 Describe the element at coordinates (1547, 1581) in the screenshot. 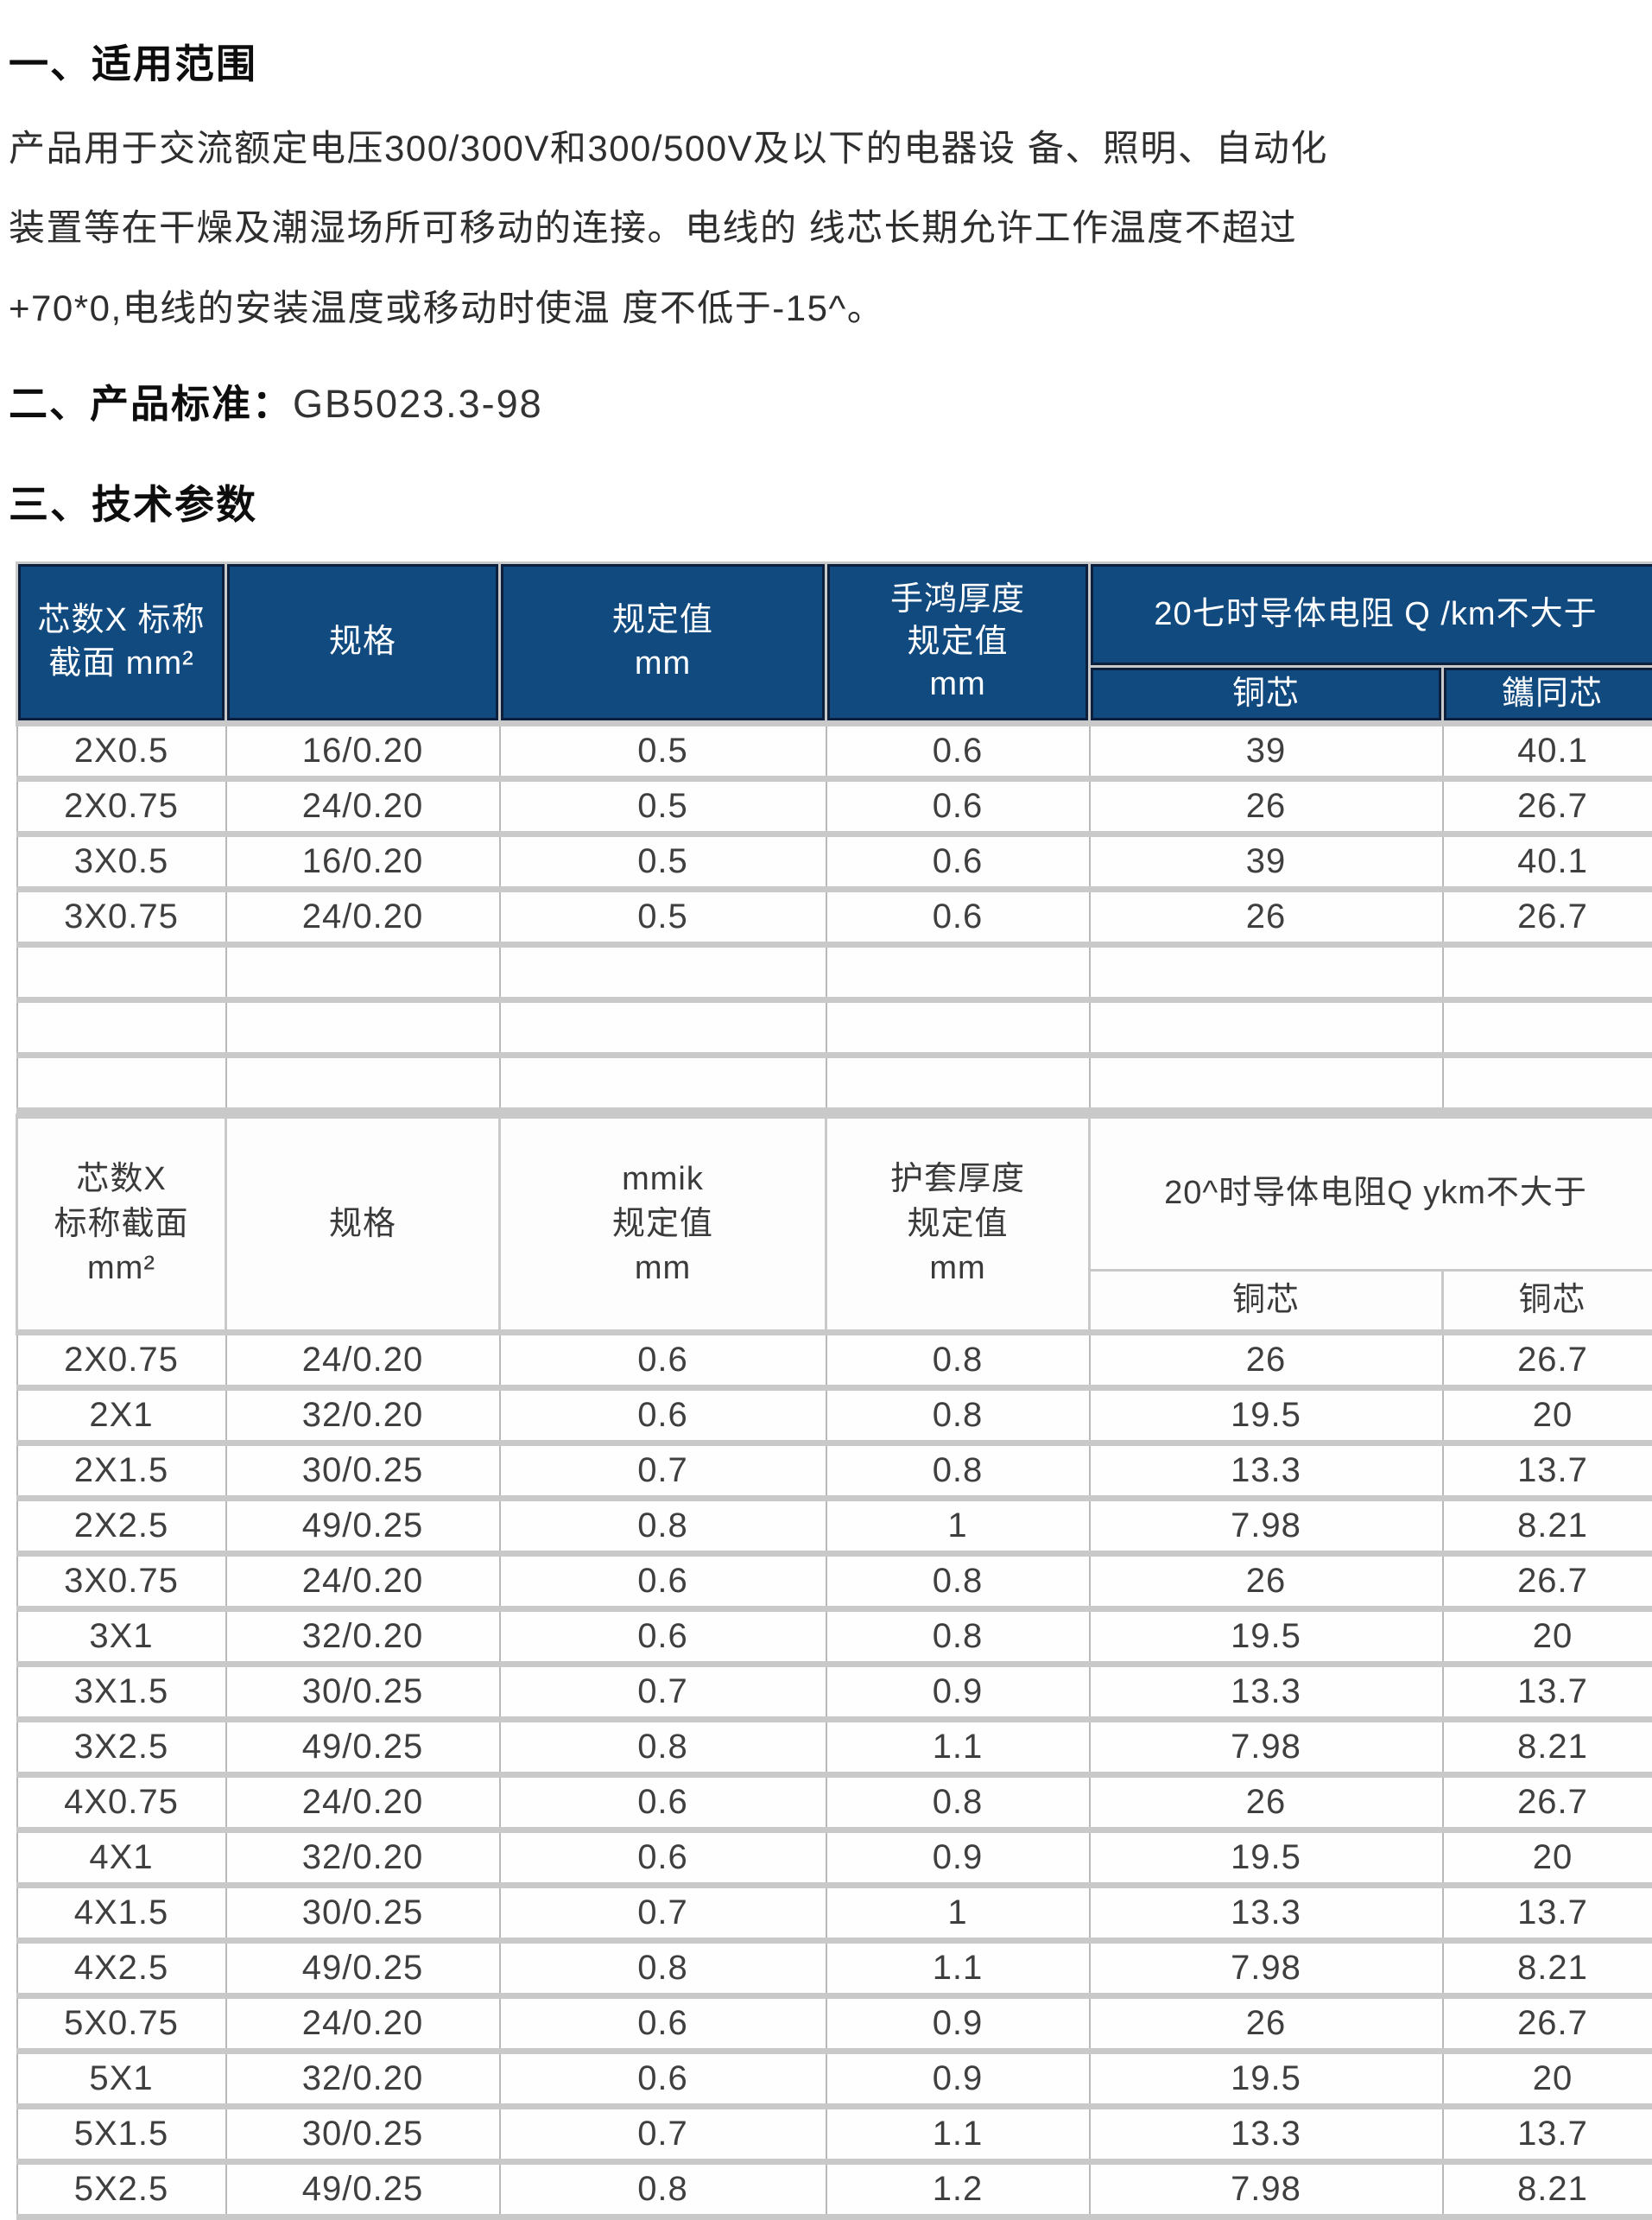

I see `table-cell: 26.7` at that location.